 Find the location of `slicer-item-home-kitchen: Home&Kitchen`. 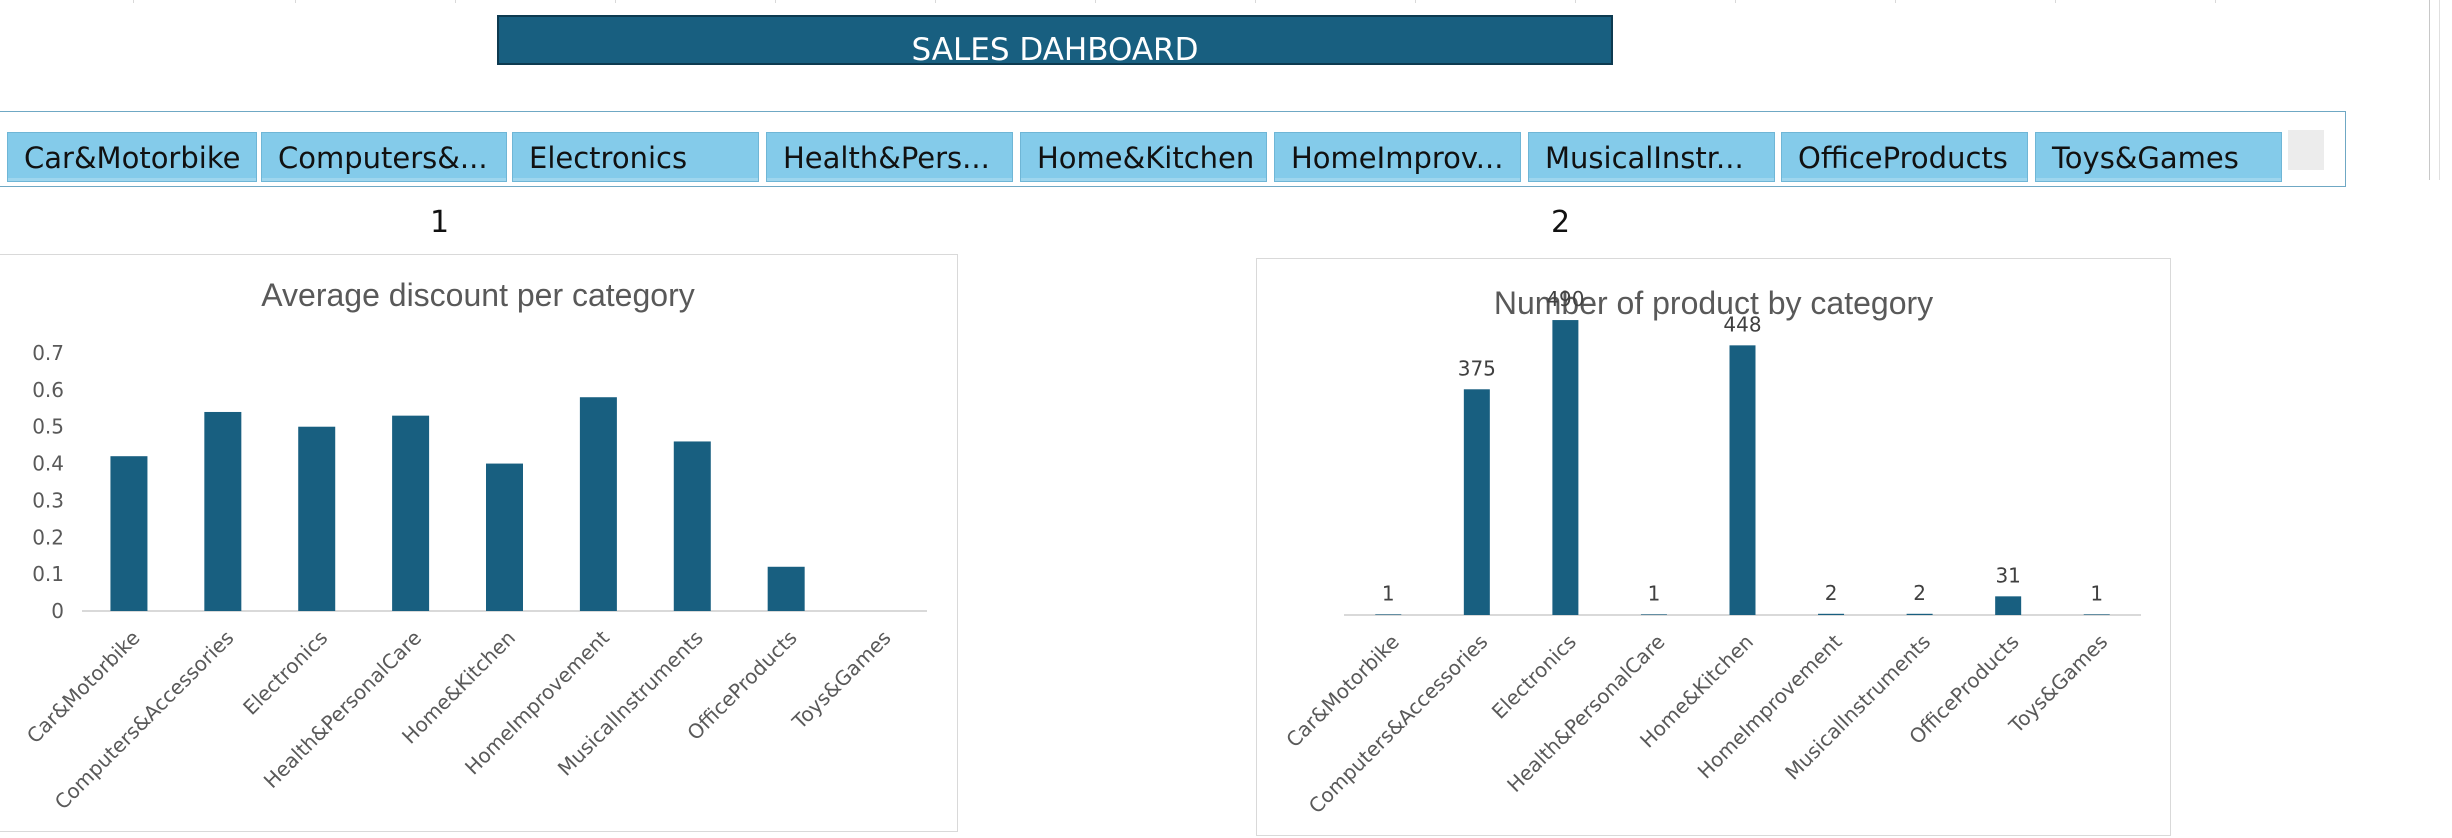

slicer-item-home-kitchen: Home&Kitchen is located at coordinates (1143, 157).